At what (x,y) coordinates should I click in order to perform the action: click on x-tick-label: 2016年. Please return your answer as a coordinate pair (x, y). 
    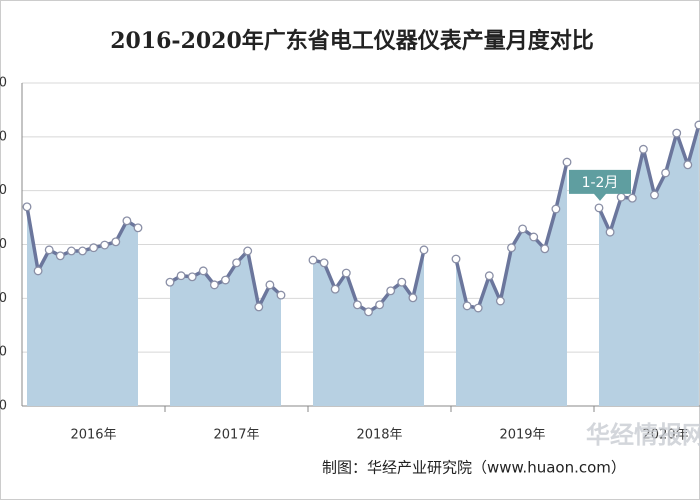
    Looking at the image, I should click on (93, 435).